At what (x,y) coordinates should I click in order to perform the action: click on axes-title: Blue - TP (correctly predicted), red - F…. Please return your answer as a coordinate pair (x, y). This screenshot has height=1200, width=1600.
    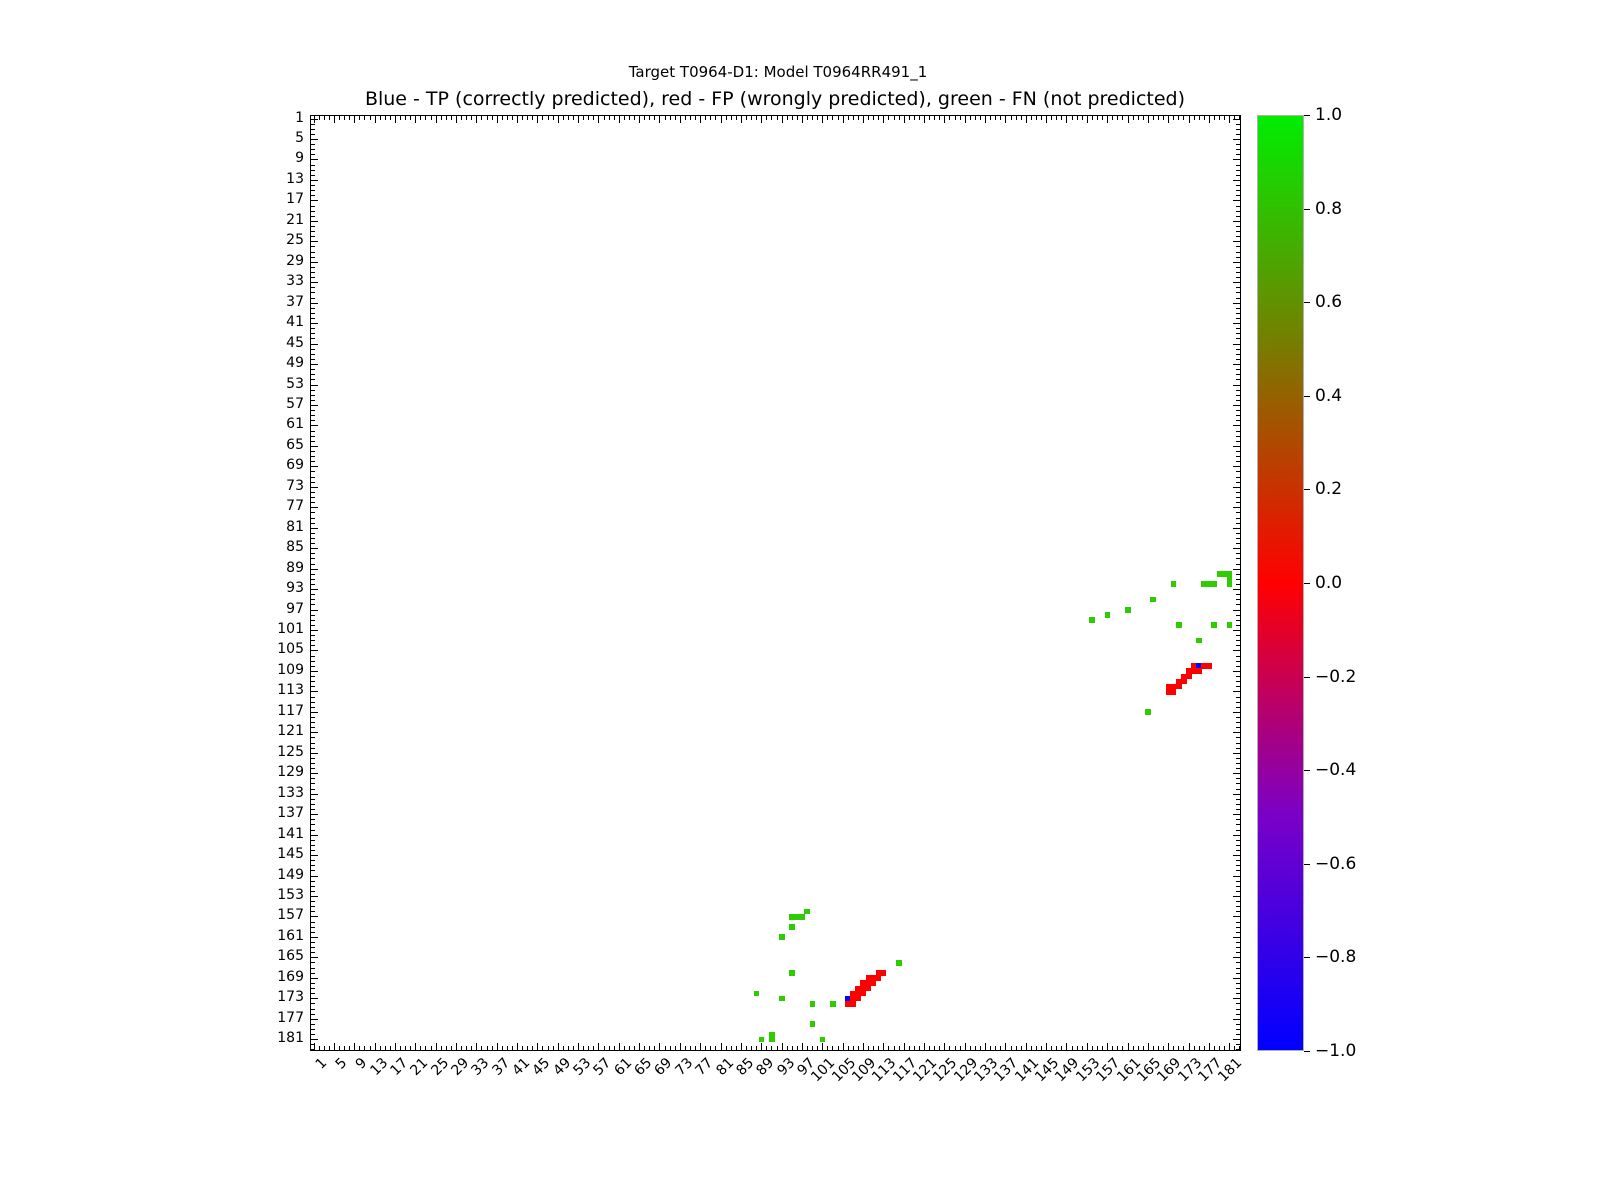
    Looking at the image, I should click on (775, 99).